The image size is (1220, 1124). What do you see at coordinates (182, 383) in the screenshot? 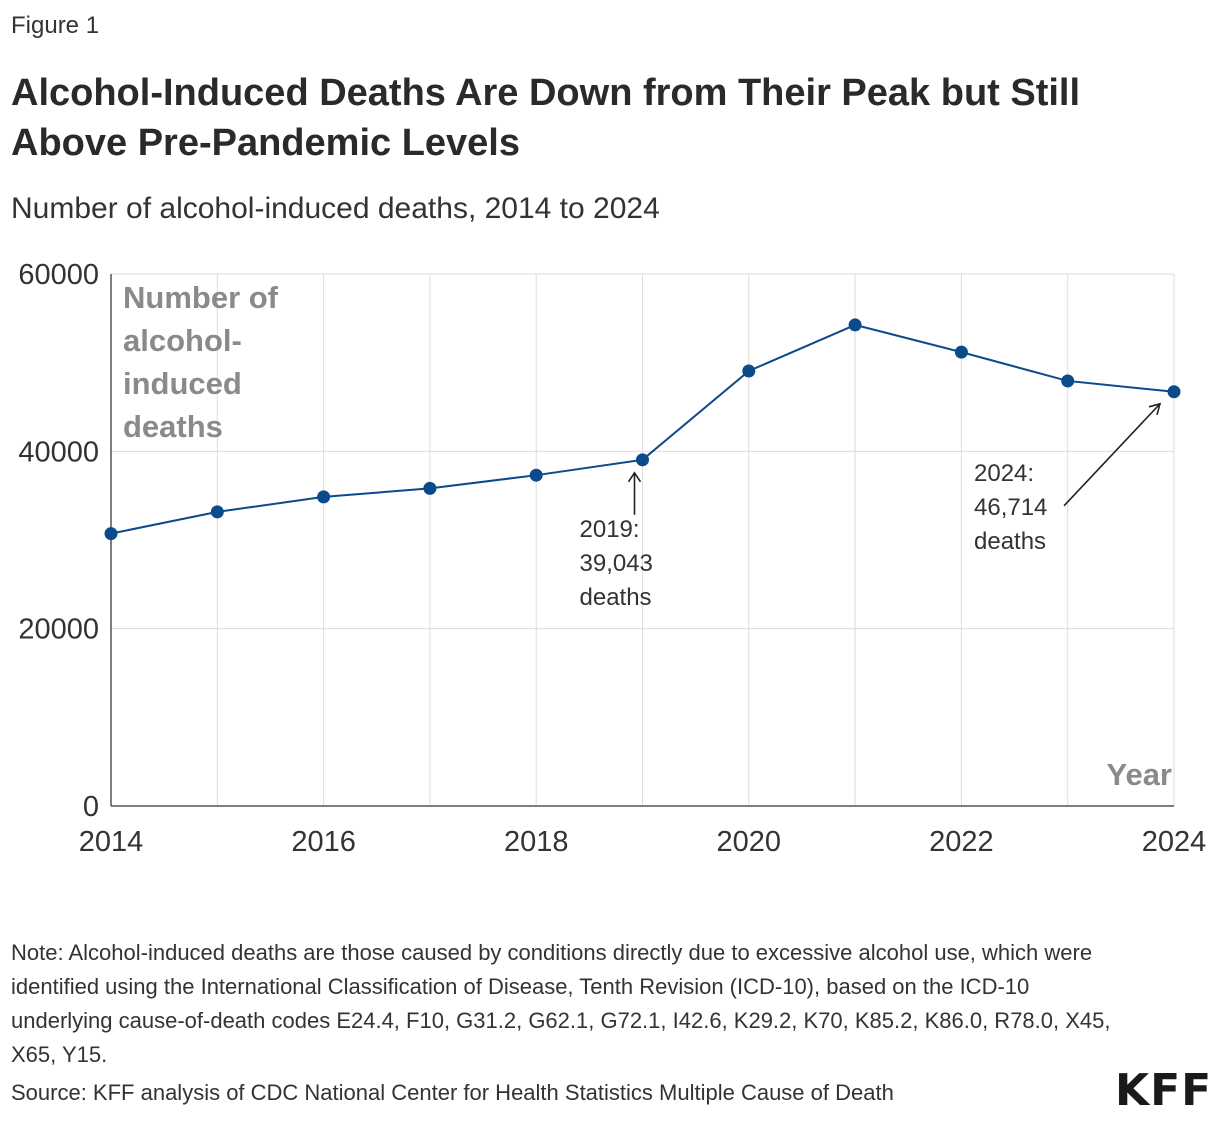
I see `y-axis-title-line: induced` at bounding box center [182, 383].